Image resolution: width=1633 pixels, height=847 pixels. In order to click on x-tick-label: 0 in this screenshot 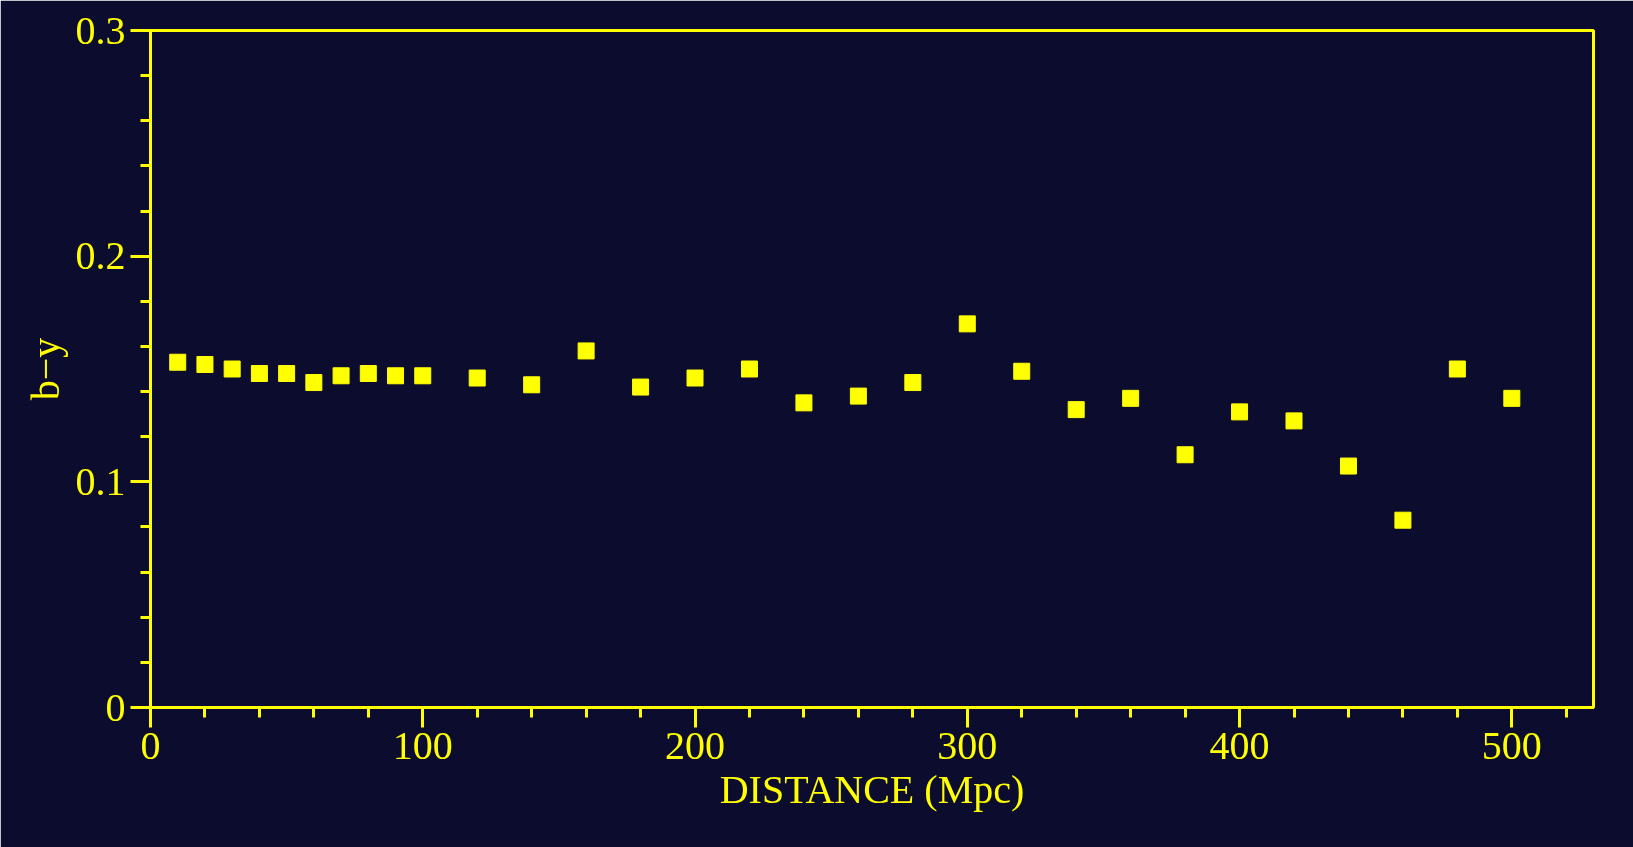, I will do `click(150, 745)`.